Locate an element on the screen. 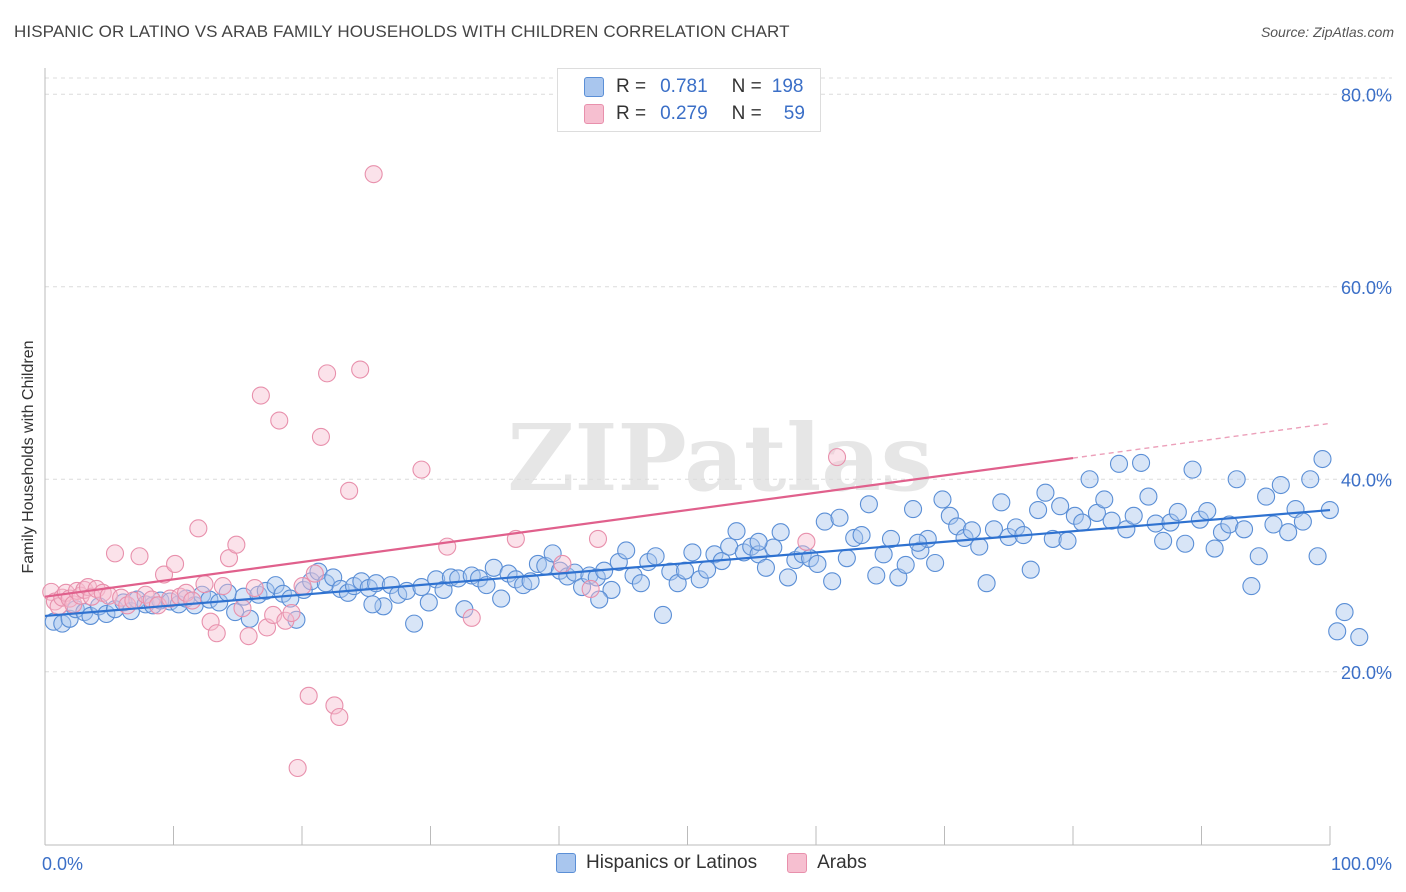  legend-n-value: 198 is located at coordinates (787, 86).